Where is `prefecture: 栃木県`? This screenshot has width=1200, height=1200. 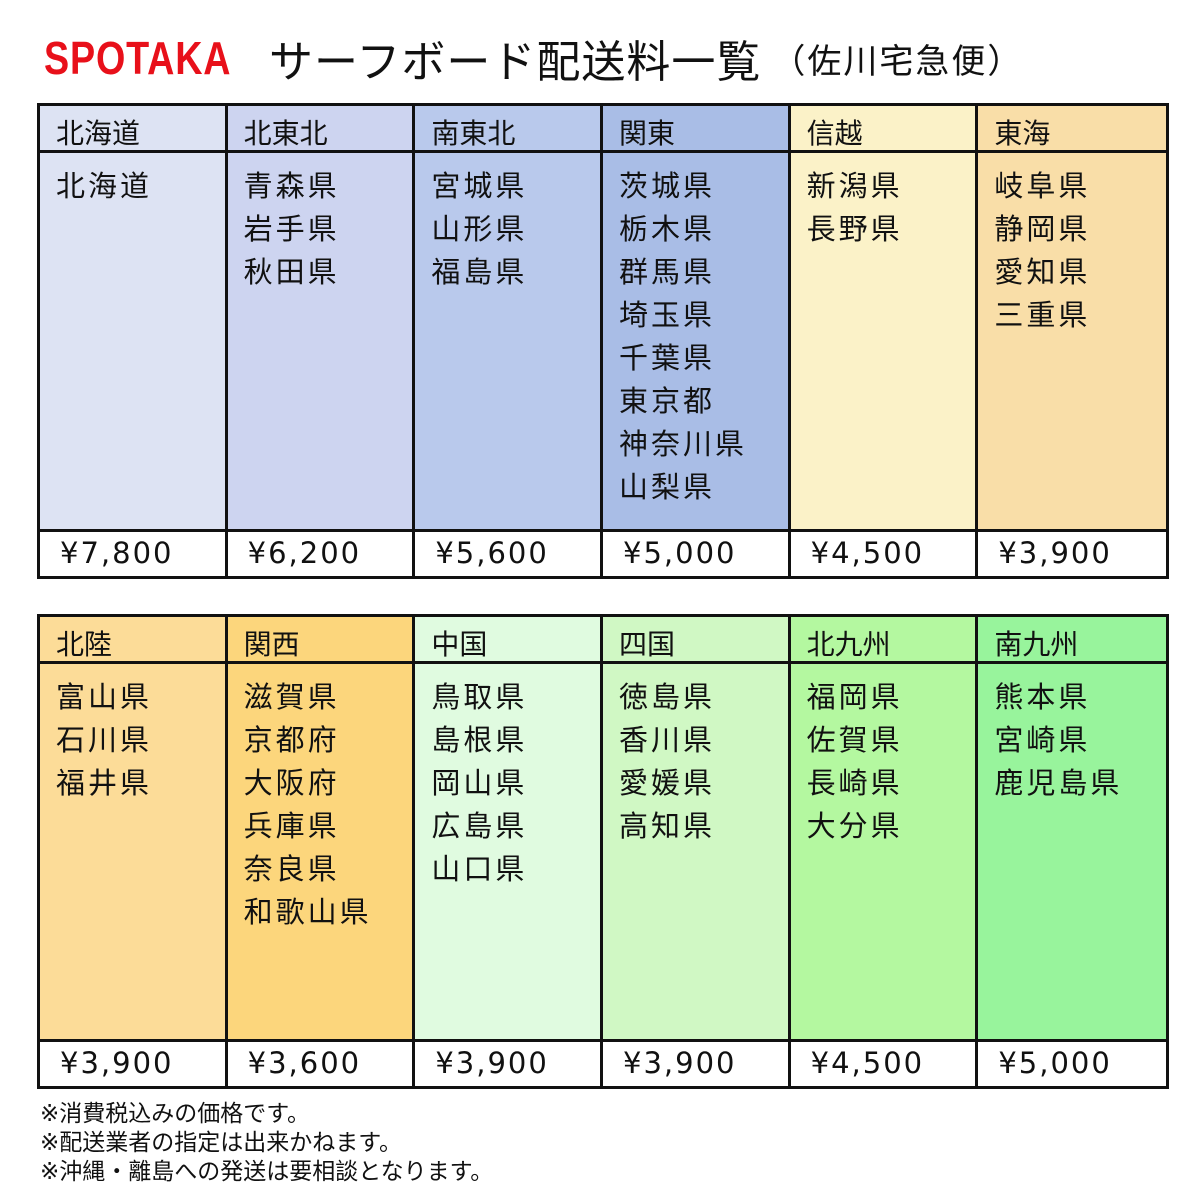
prefecture: 栃木県 is located at coordinates (667, 229).